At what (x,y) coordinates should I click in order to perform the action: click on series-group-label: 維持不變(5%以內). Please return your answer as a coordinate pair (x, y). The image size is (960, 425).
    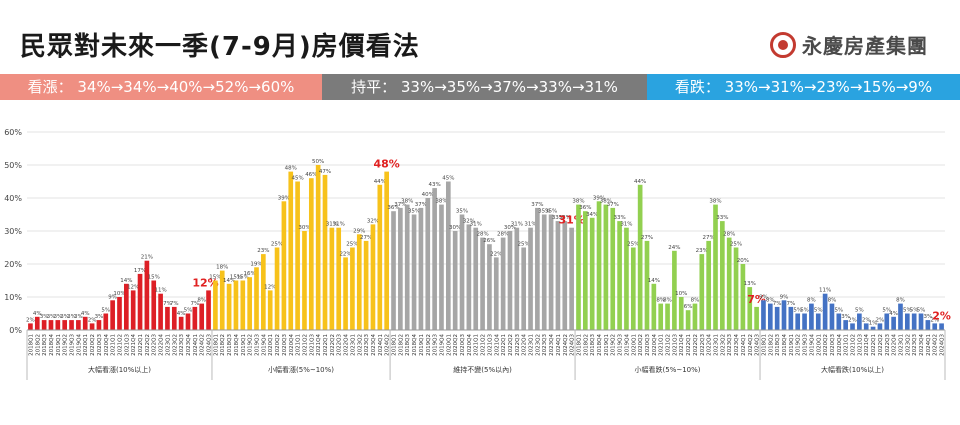
    Looking at the image, I should click on (482, 369).